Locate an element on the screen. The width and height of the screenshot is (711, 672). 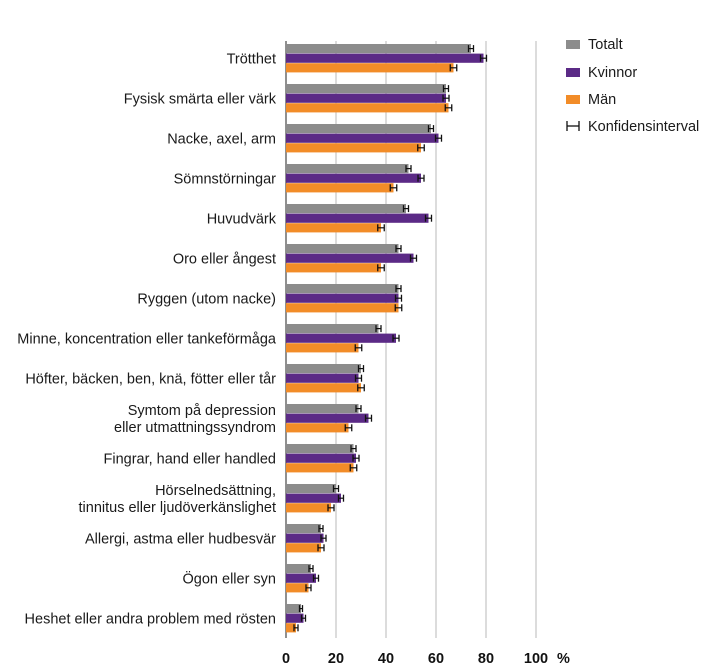
category-label: Heshet eller andra problem med rösten is located at coordinates (150, 619).